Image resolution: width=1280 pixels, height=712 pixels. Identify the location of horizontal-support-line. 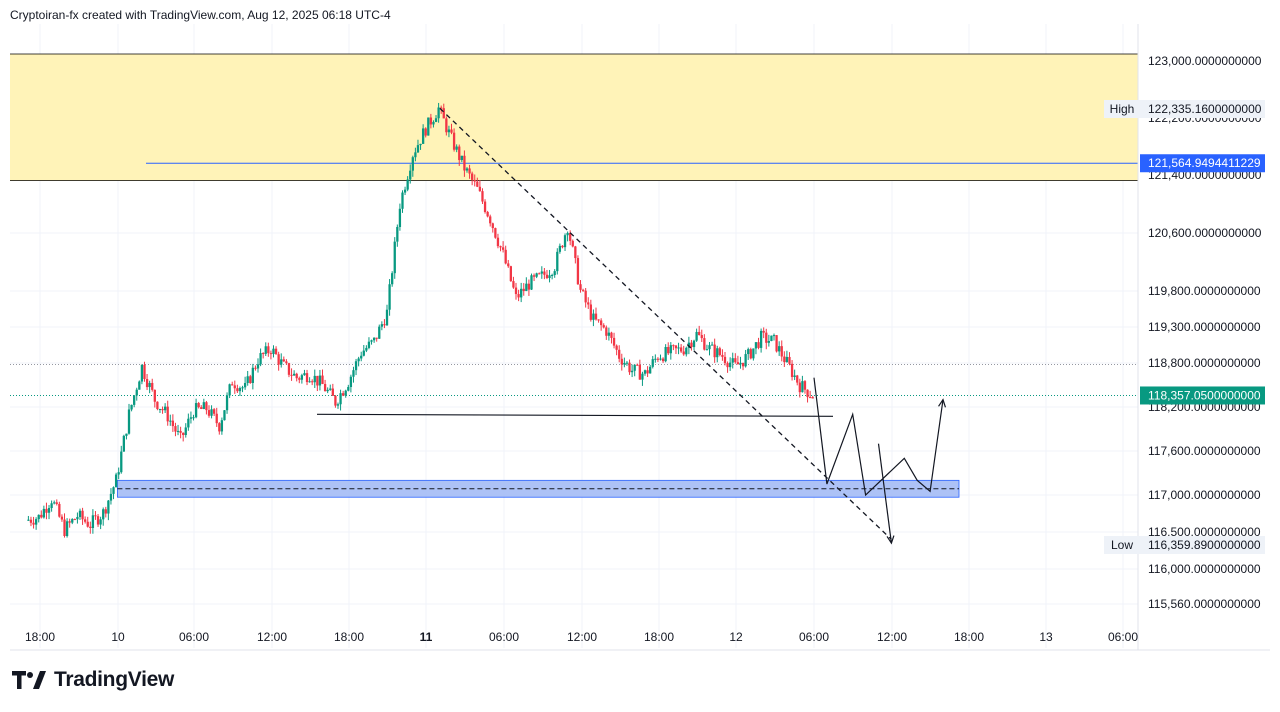
(575, 415).